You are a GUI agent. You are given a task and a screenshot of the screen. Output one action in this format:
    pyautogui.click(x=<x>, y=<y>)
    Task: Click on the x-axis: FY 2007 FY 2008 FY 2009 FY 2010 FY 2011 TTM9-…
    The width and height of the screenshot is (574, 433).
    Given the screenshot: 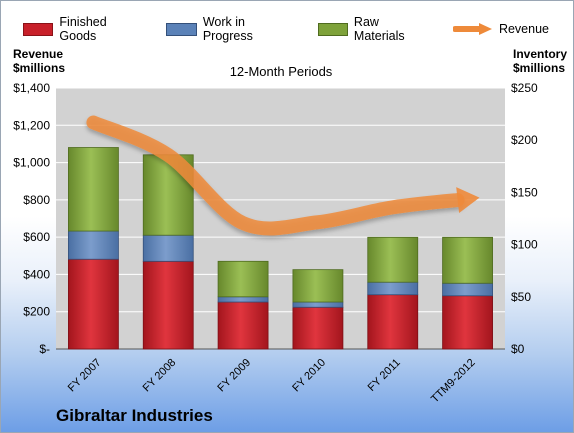 What is the action you would take?
    pyautogui.click(x=272, y=381)
    